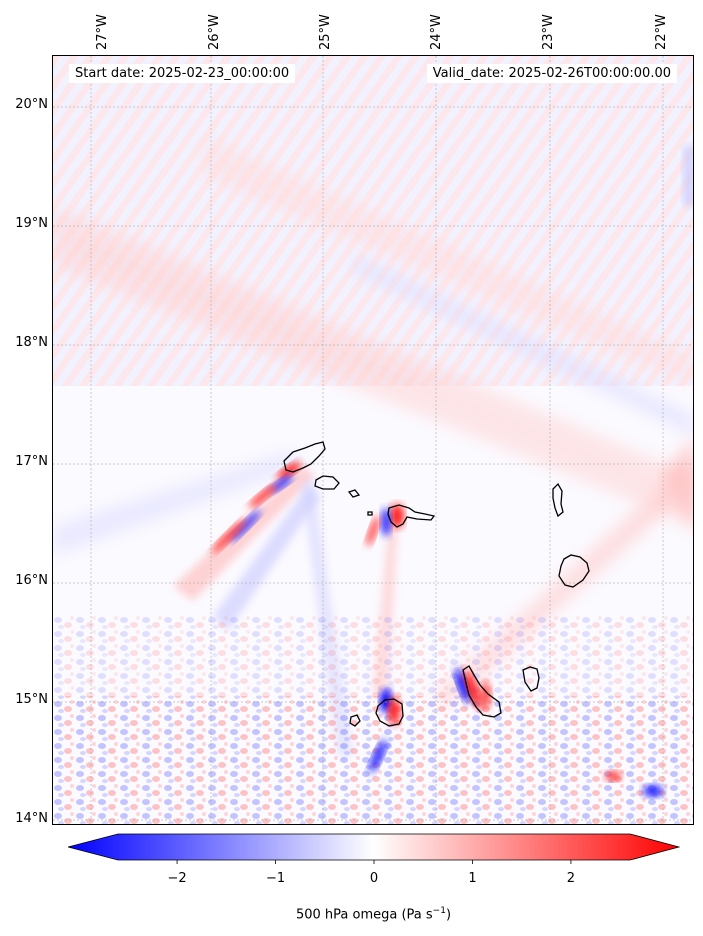 Image resolution: width=703 pixels, height=936 pixels. Describe the element at coordinates (448, 915) in the screenshot. I see `colorbar-label-close: )` at that location.